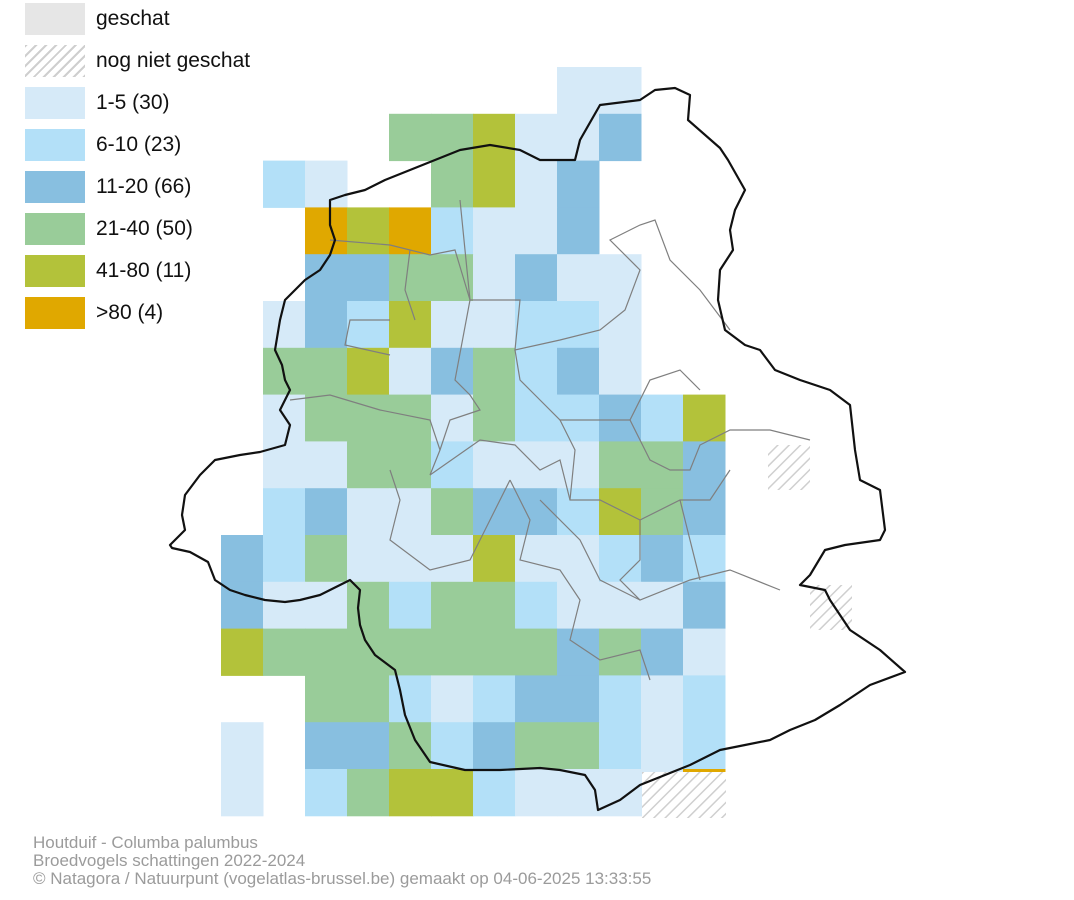 The image size is (1074, 900). Describe the element at coordinates (789, 467) in the screenshot. I see `unestimated-cell` at that location.